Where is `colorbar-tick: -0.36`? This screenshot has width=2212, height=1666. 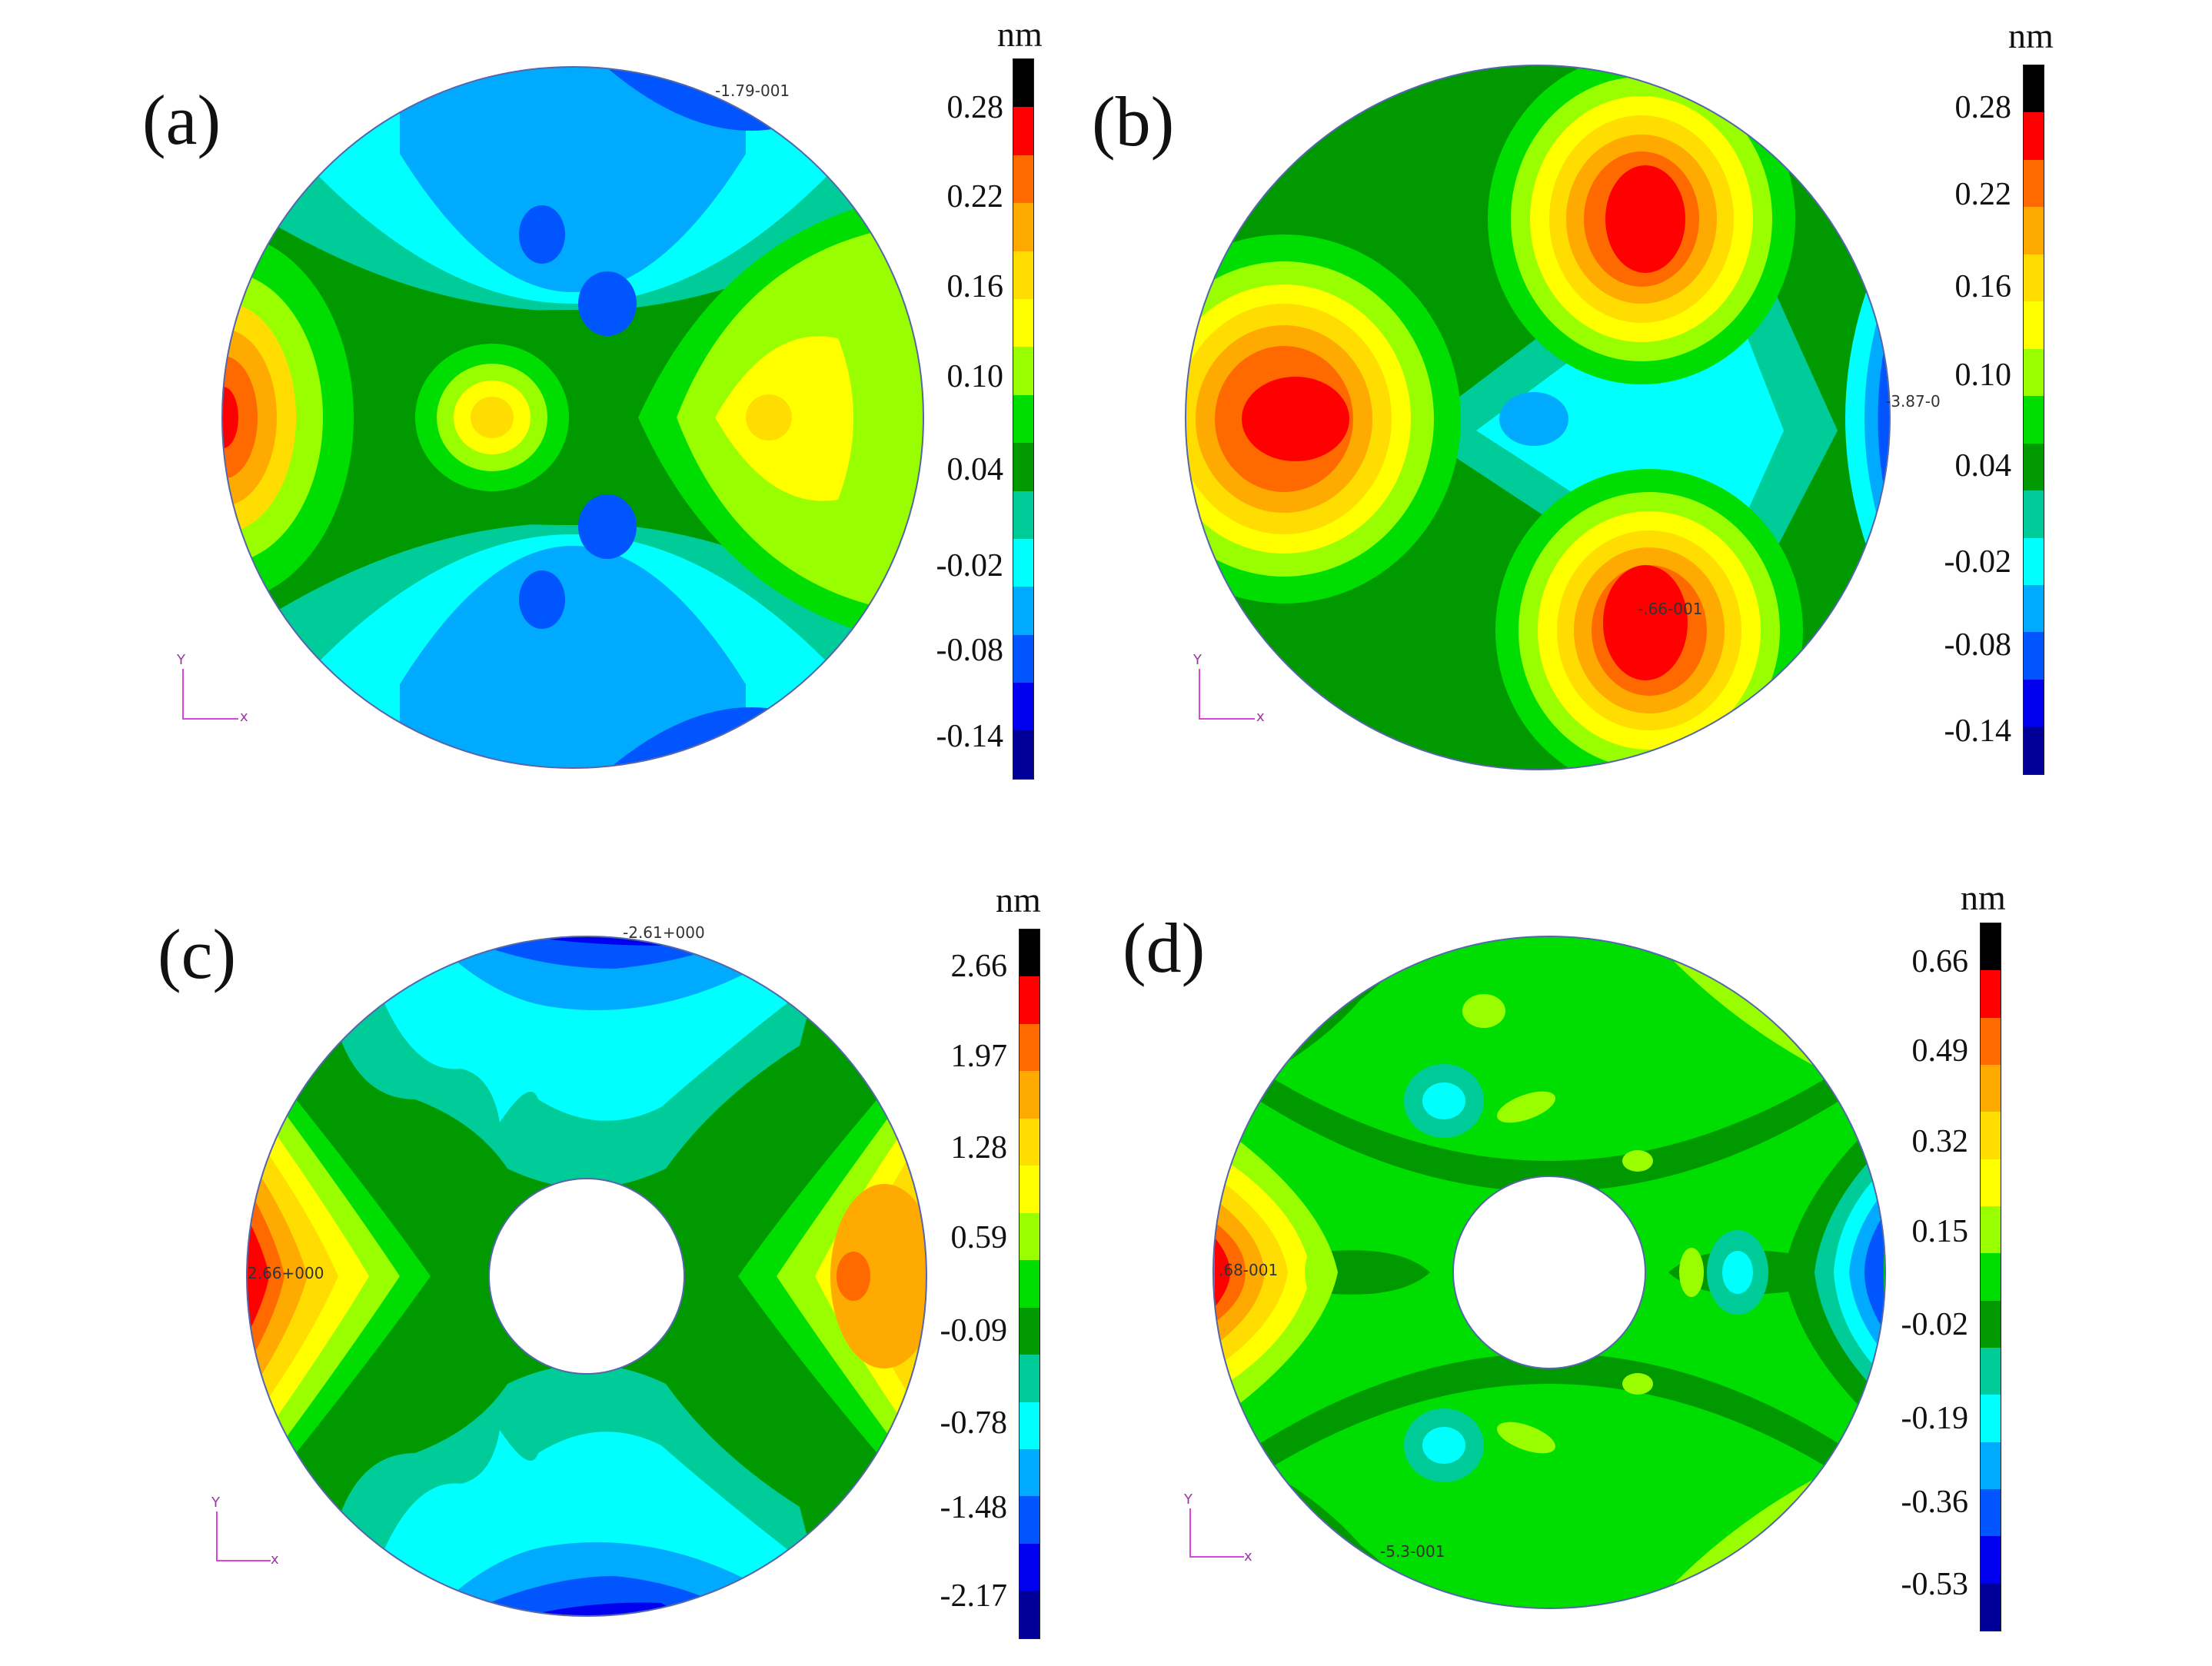
colorbar-tick: -0.36 is located at coordinates (1935, 1502).